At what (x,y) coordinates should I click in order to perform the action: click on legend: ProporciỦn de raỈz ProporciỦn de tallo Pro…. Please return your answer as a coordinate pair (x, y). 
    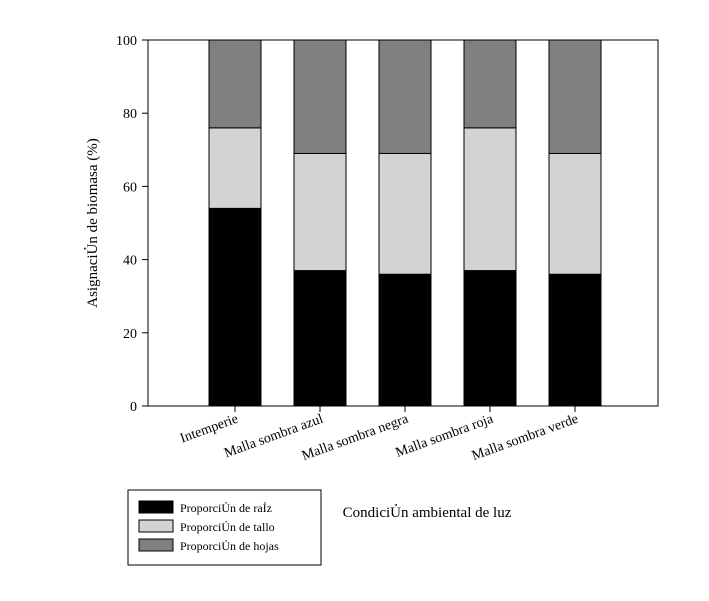
    Looking at the image, I should click on (224, 527).